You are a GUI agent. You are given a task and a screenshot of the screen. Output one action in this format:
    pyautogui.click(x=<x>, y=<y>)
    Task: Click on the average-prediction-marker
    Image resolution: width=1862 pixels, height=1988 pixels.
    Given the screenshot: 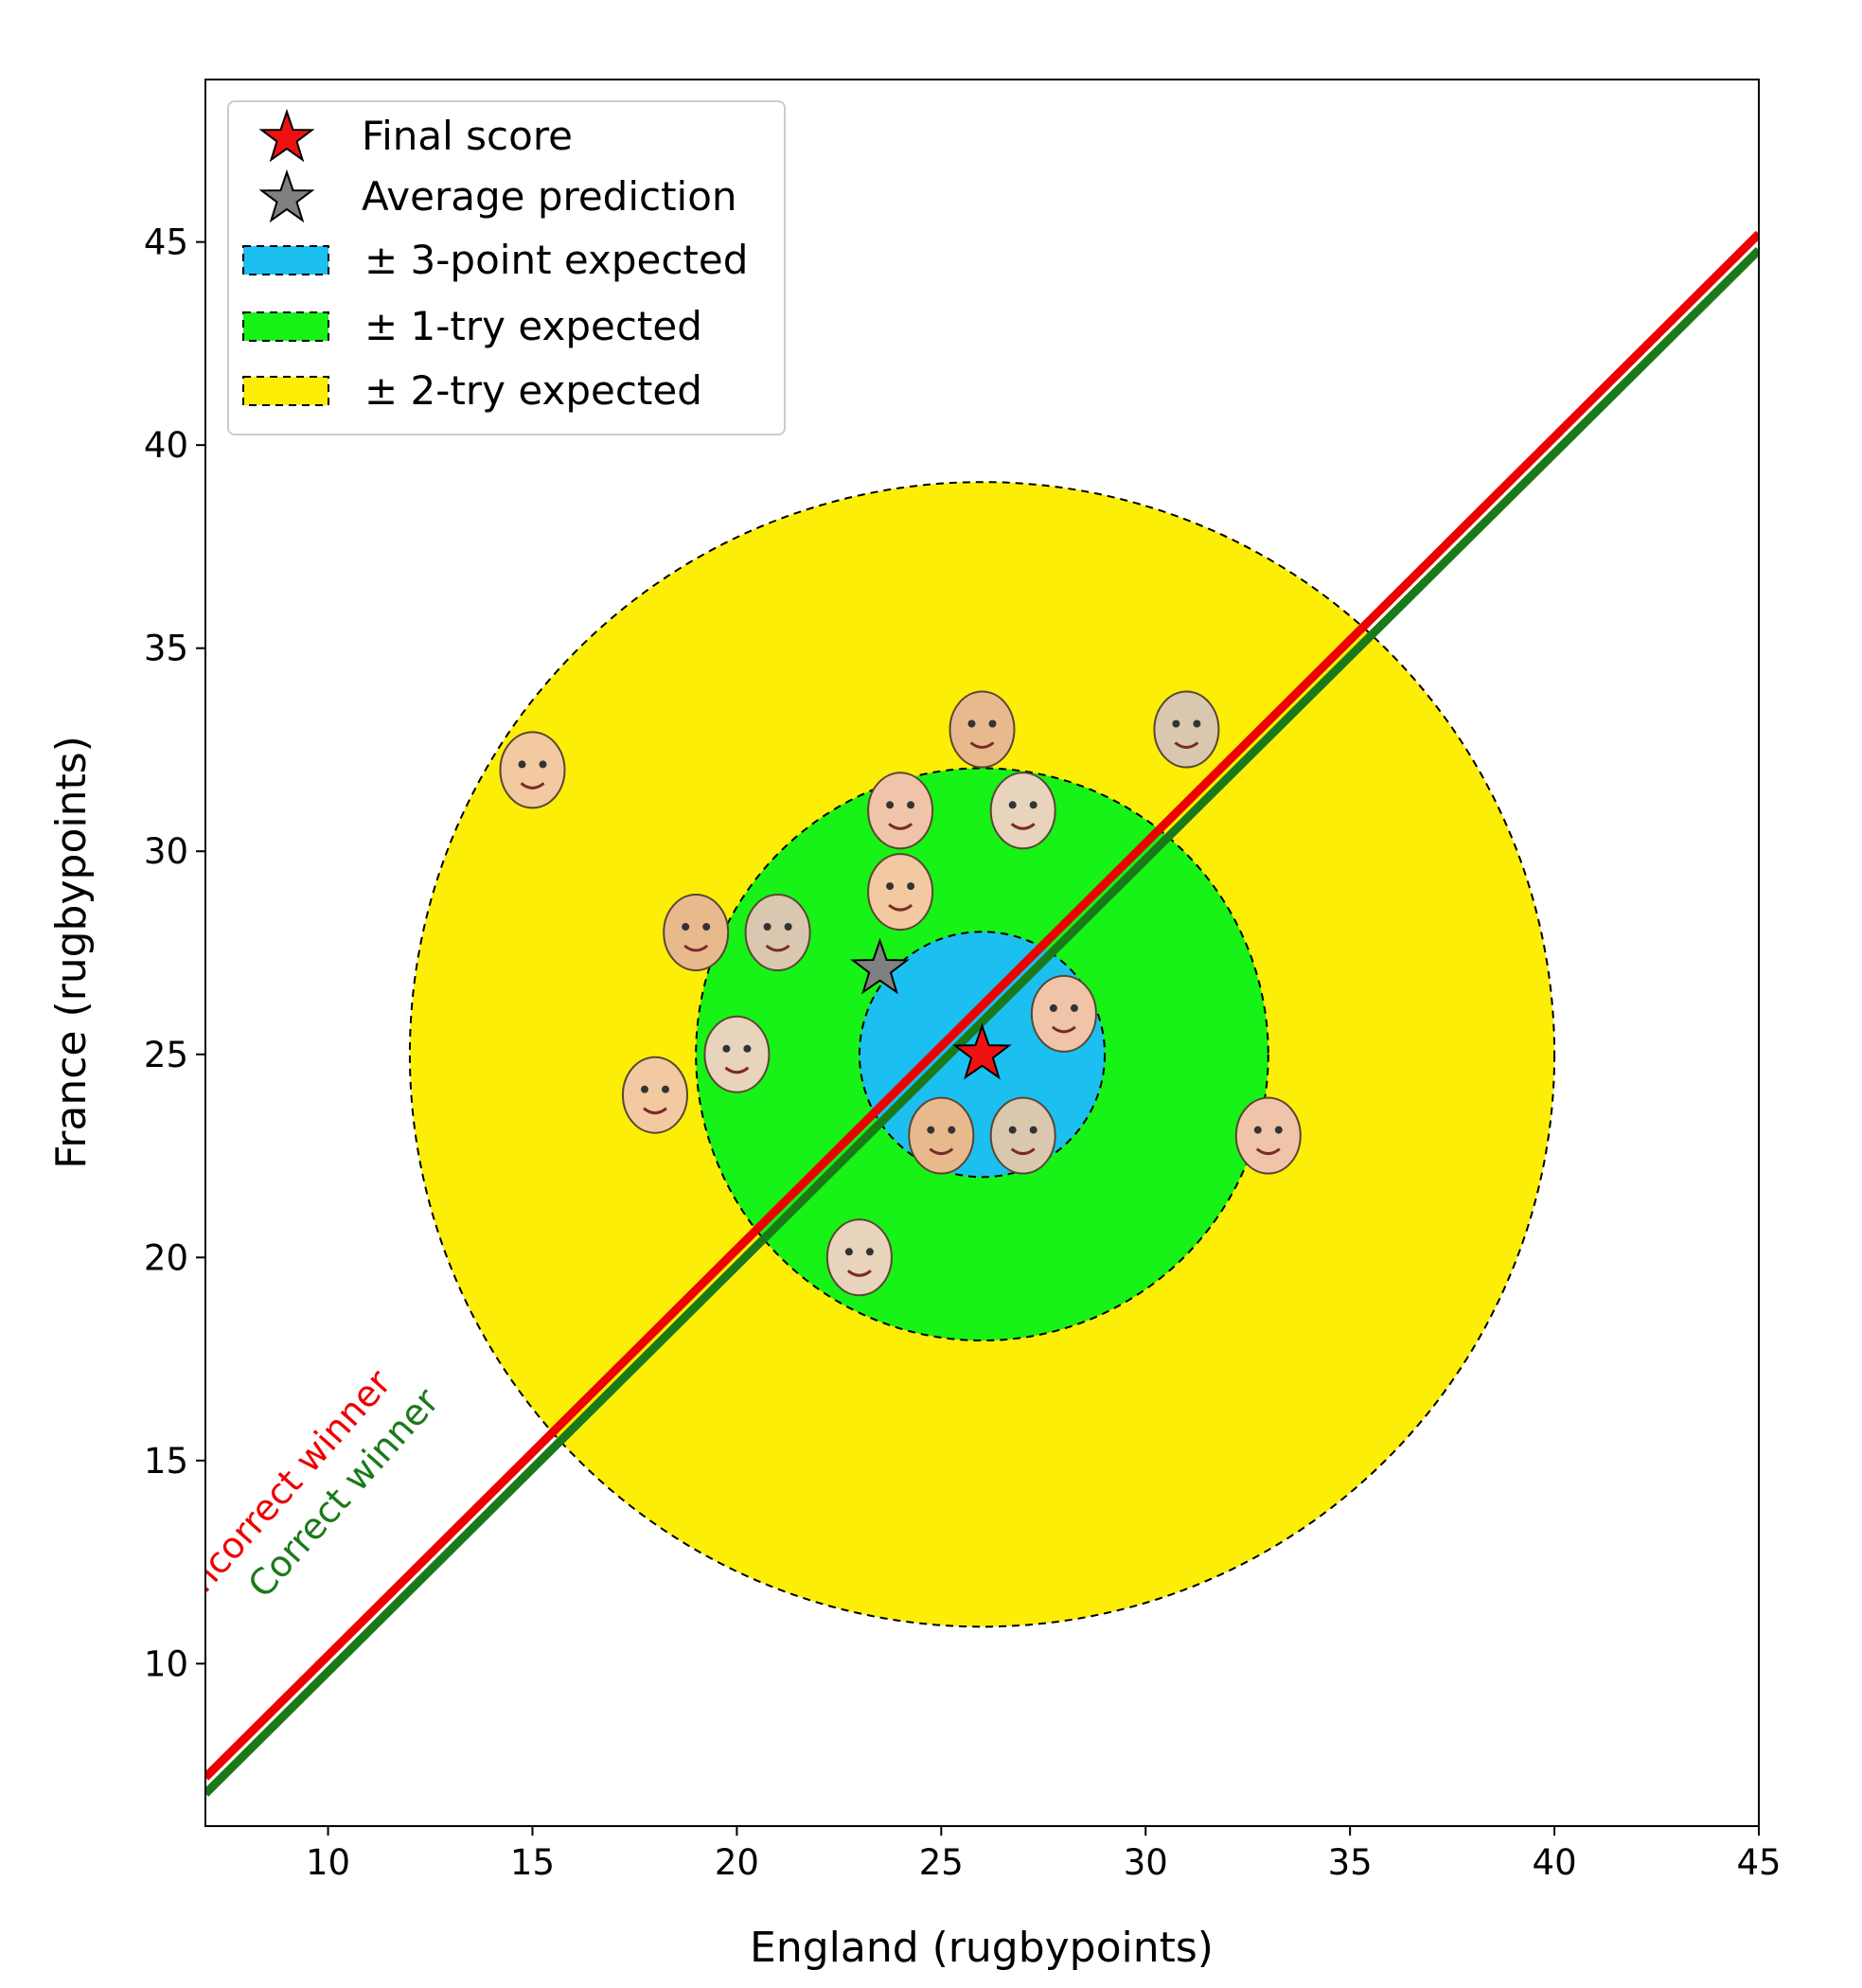 What is the action you would take?
    pyautogui.click(x=880, y=966)
    